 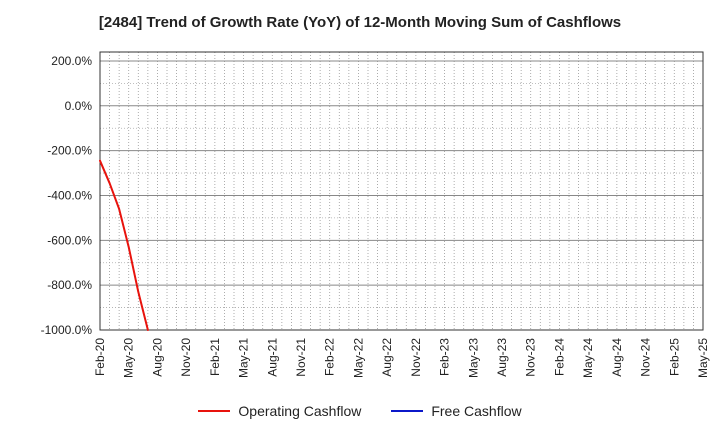 What do you see at coordinates (476, 411) in the screenshot?
I see `legend-label-free-cashflow: Free Cashflow` at bounding box center [476, 411].